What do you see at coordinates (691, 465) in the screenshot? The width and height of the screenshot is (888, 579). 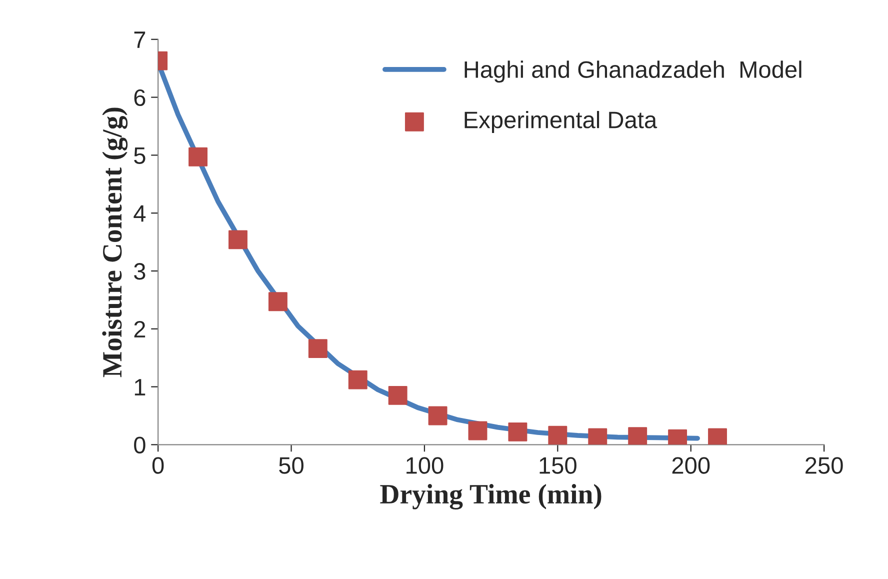 I see `x-tick-label: 200` at bounding box center [691, 465].